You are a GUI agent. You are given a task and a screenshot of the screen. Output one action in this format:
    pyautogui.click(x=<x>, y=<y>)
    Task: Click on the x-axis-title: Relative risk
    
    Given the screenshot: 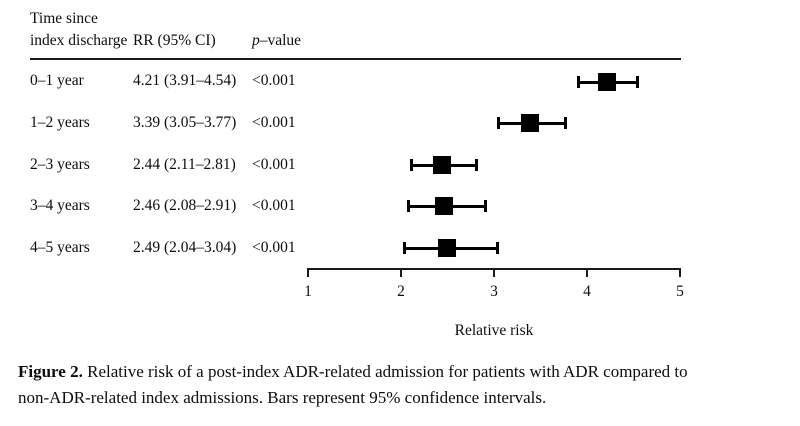 What is the action you would take?
    pyautogui.click(x=494, y=330)
    